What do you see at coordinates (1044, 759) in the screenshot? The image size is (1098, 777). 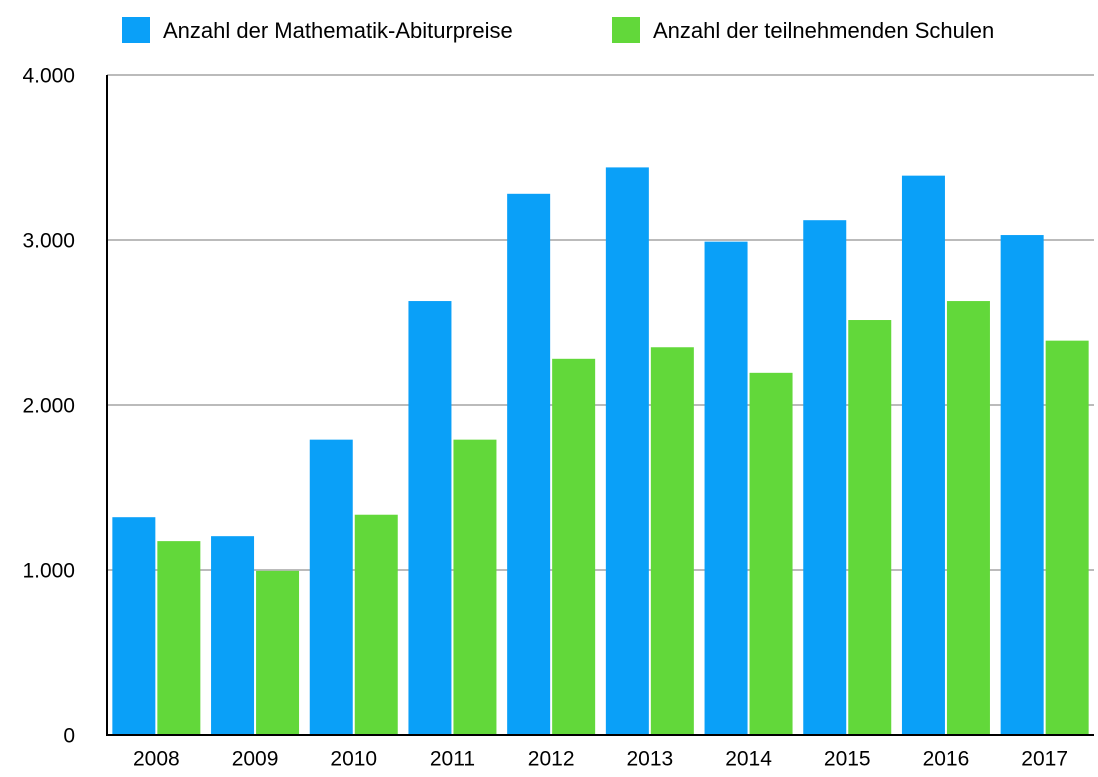 I see `x-tick-label: 2017` at bounding box center [1044, 759].